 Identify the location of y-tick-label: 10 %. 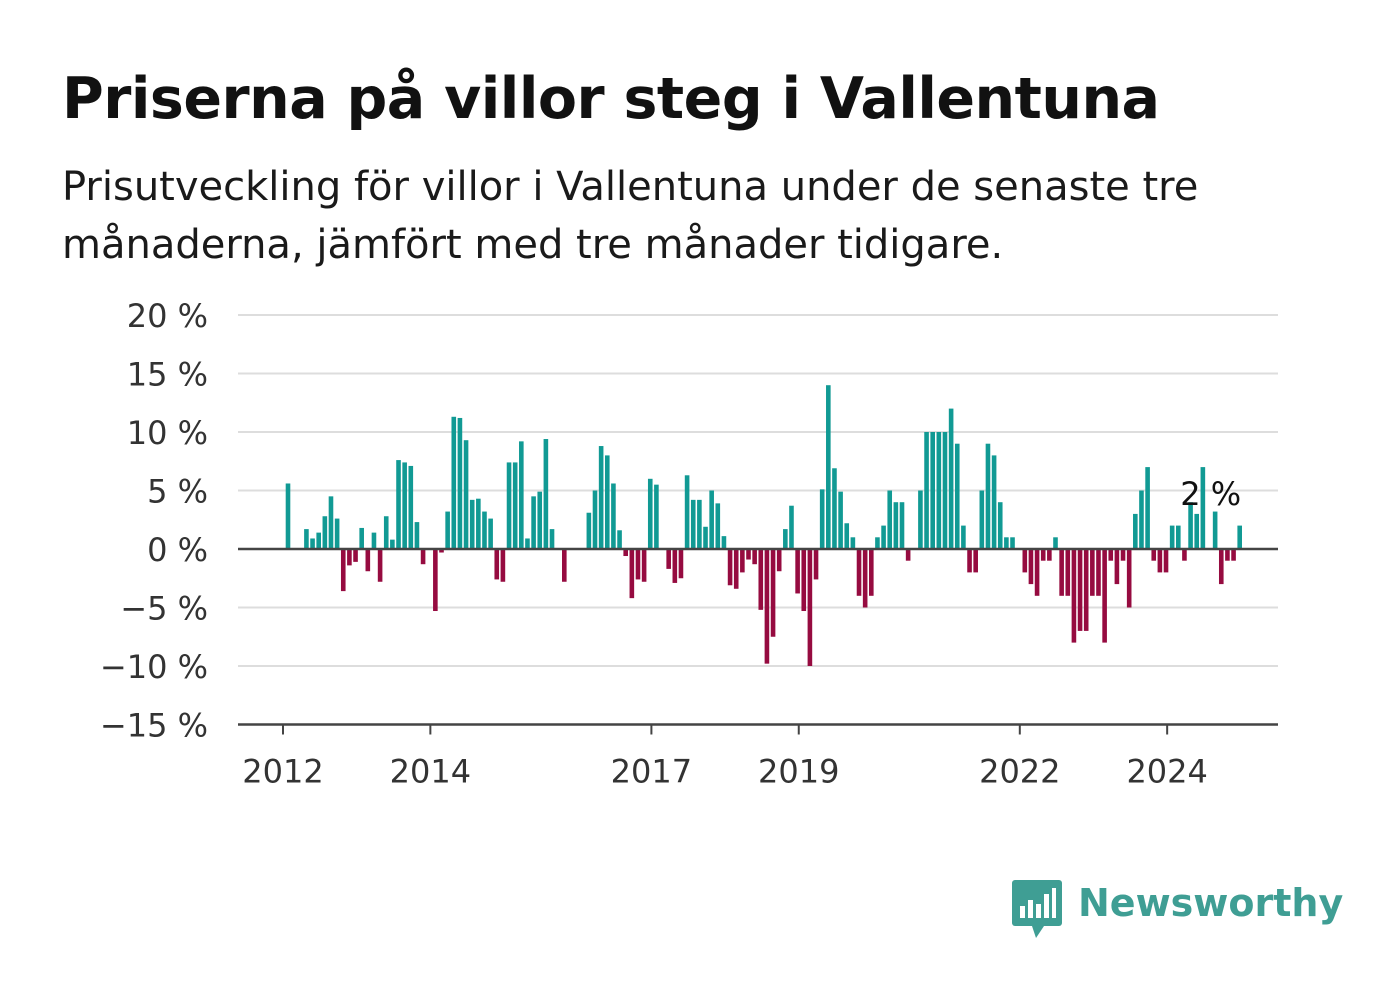
(167, 433).